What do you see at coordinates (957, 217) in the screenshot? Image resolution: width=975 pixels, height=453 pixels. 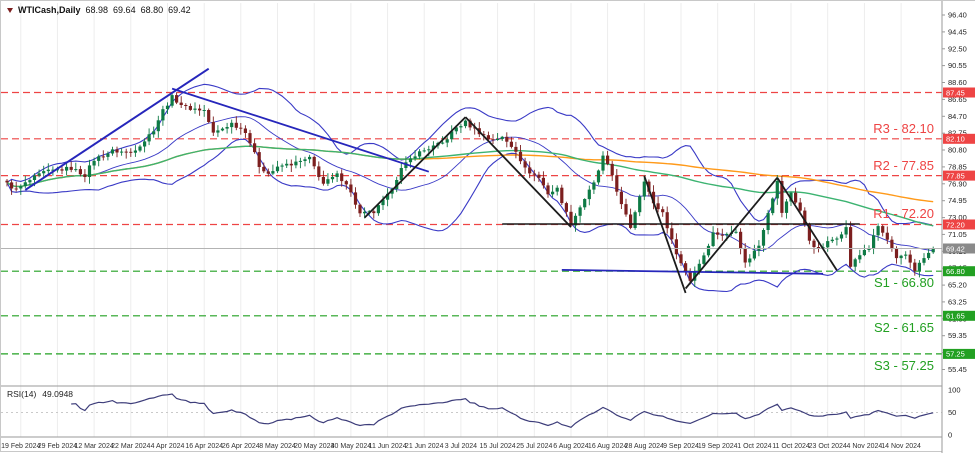 I see `price-axis-label: 73.00` at bounding box center [957, 217].